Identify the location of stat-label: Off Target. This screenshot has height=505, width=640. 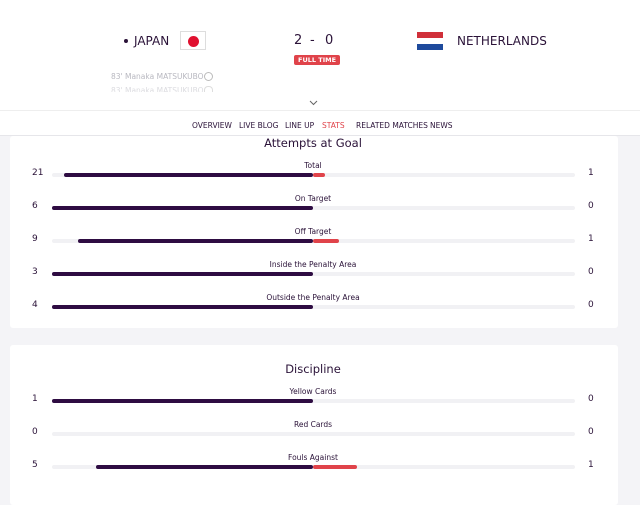
(313, 231).